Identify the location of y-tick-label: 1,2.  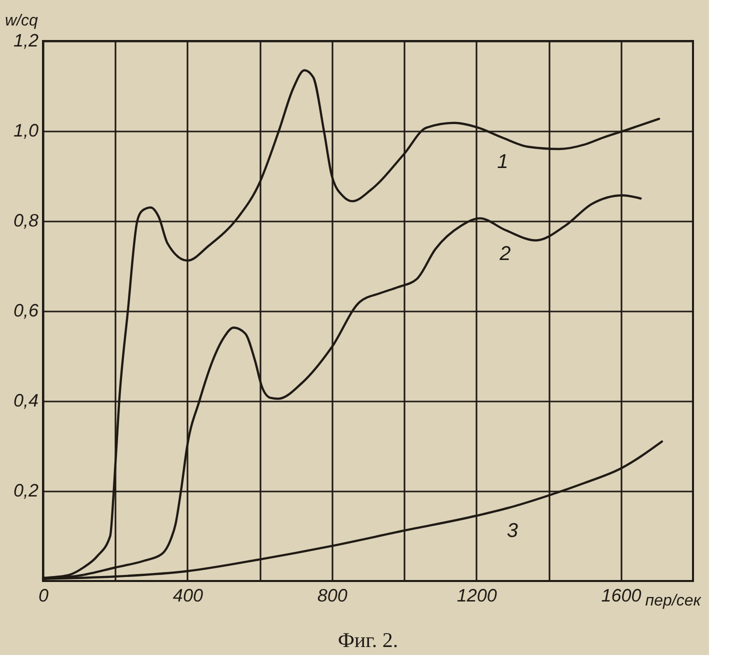
(25, 40).